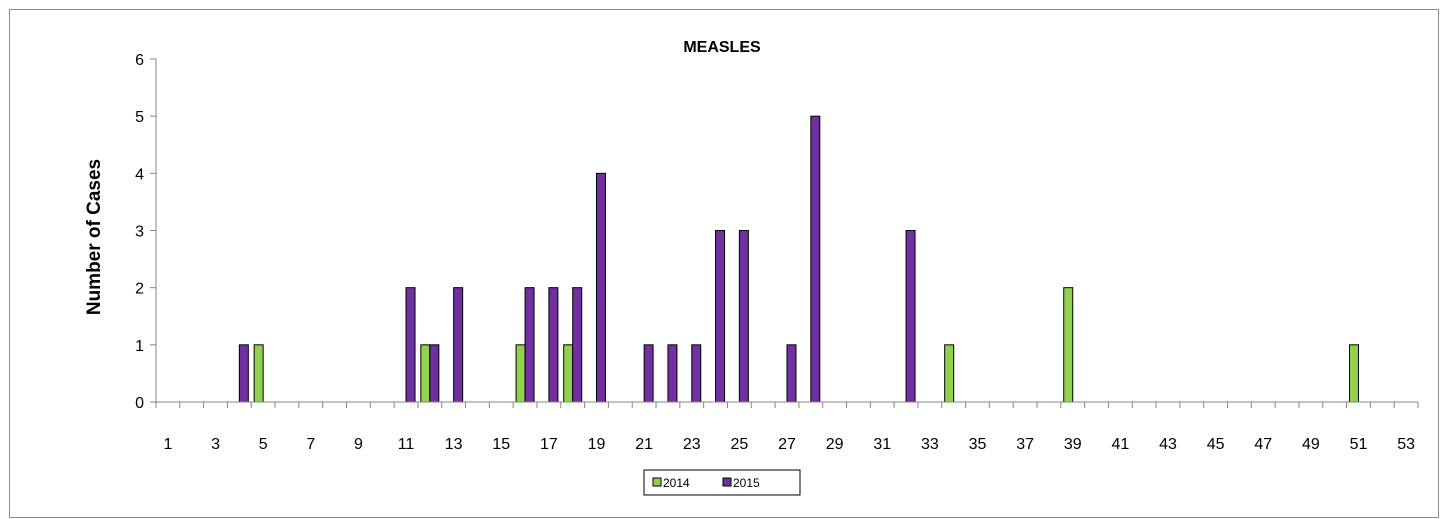  I want to click on x-tick-label: 37, so click(1025, 444).